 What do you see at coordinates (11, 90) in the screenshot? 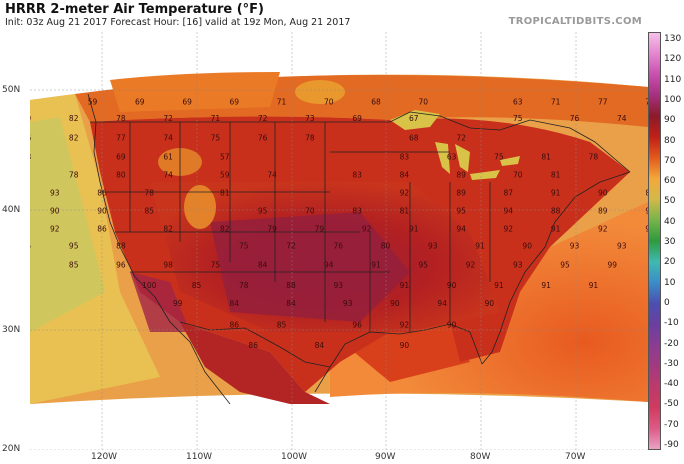
I see `lat-label: 50N` at bounding box center [11, 90].